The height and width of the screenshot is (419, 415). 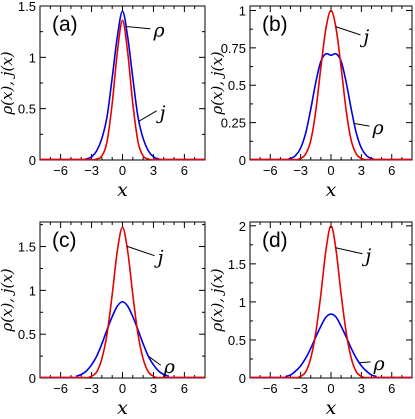 I want to click on y-tick-label: 2, so click(x=242, y=226).